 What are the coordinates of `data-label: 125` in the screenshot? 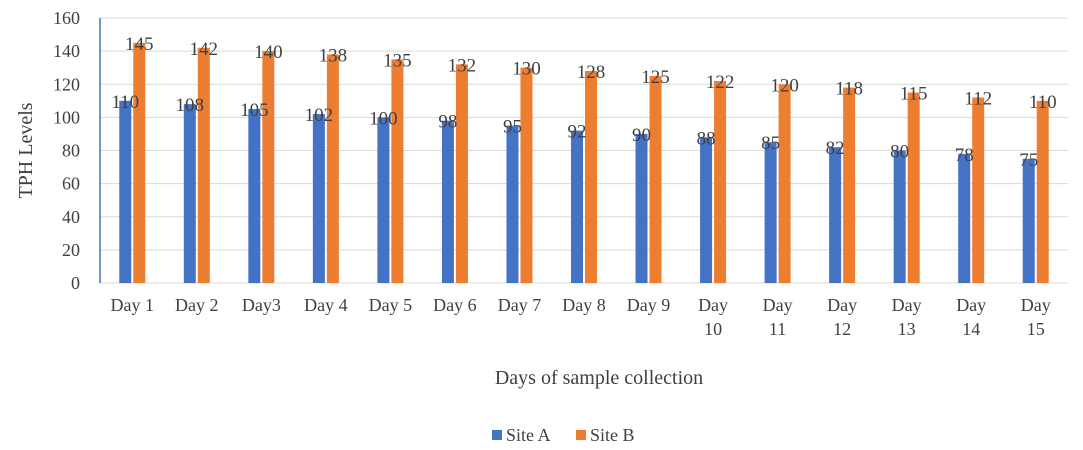 It's located at (655, 77).